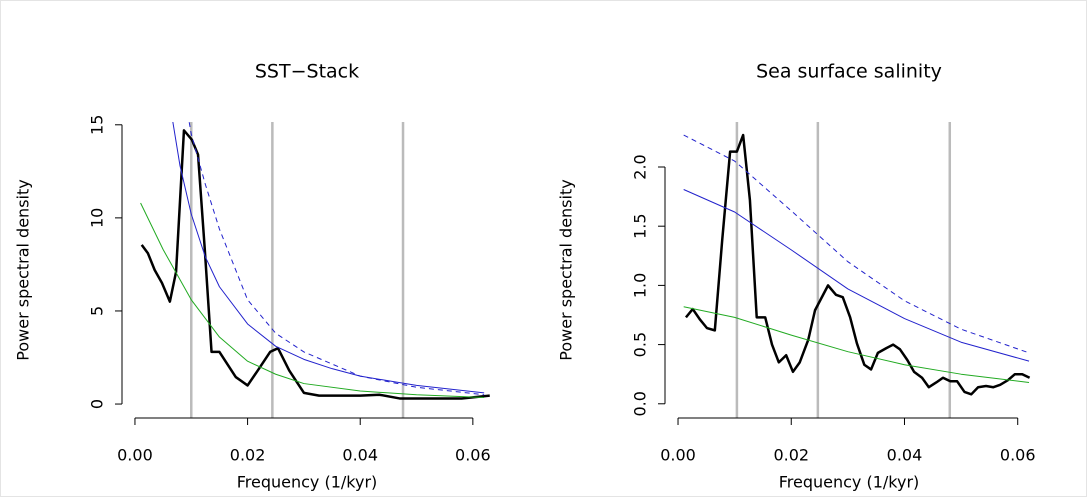 The image size is (1087, 497). I want to click on y-tick-label: 1.0, so click(640, 285).